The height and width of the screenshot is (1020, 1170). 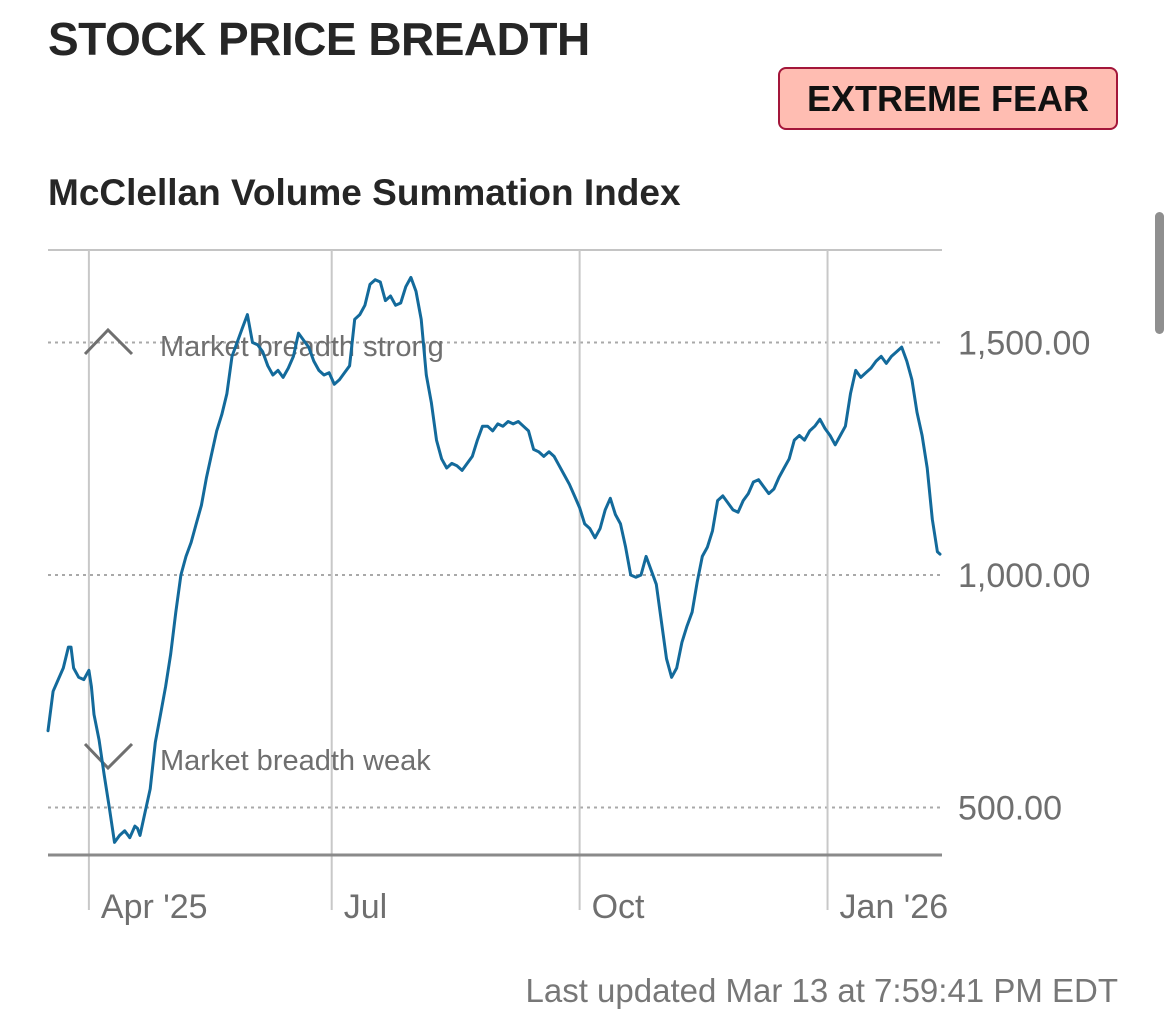 I want to click on breadth-weak-down-arrow-icon, so click(x=108, y=756).